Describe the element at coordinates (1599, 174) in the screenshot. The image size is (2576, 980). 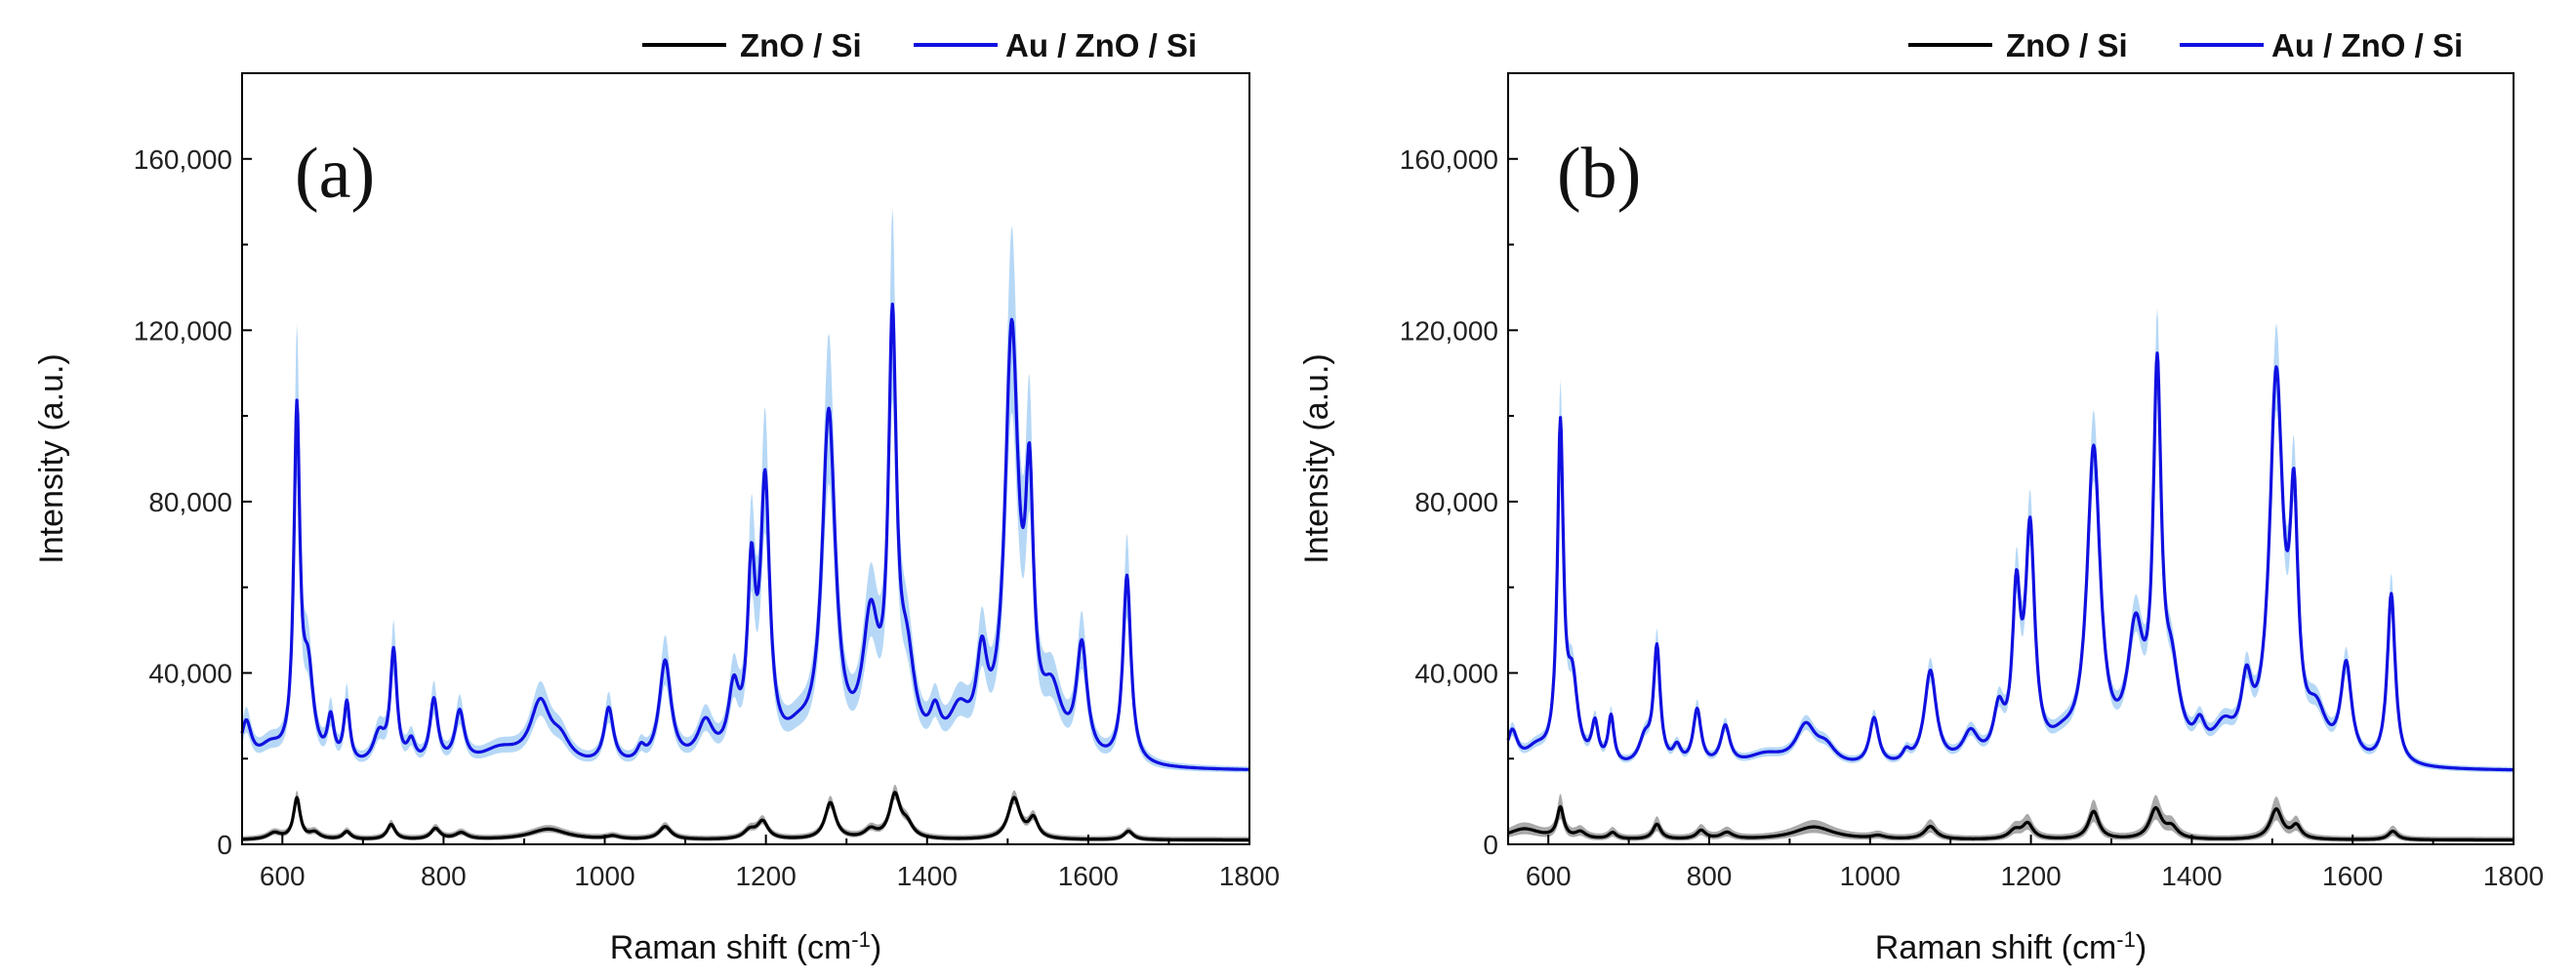
I see `panel-label: (b)` at that location.